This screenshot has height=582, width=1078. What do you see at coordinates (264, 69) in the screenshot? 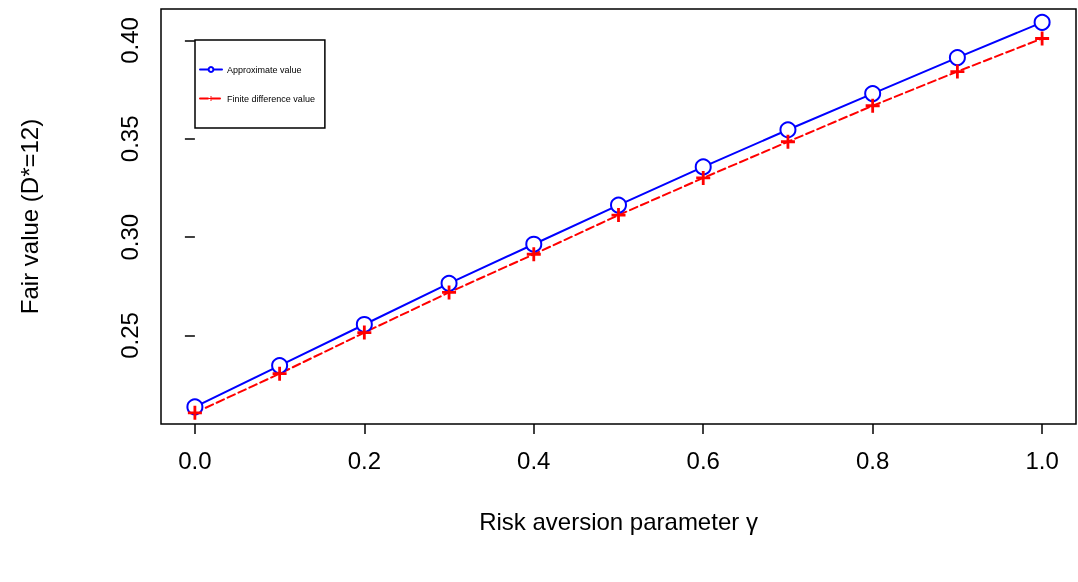
I see `legend-label: Approximate value` at bounding box center [264, 69].